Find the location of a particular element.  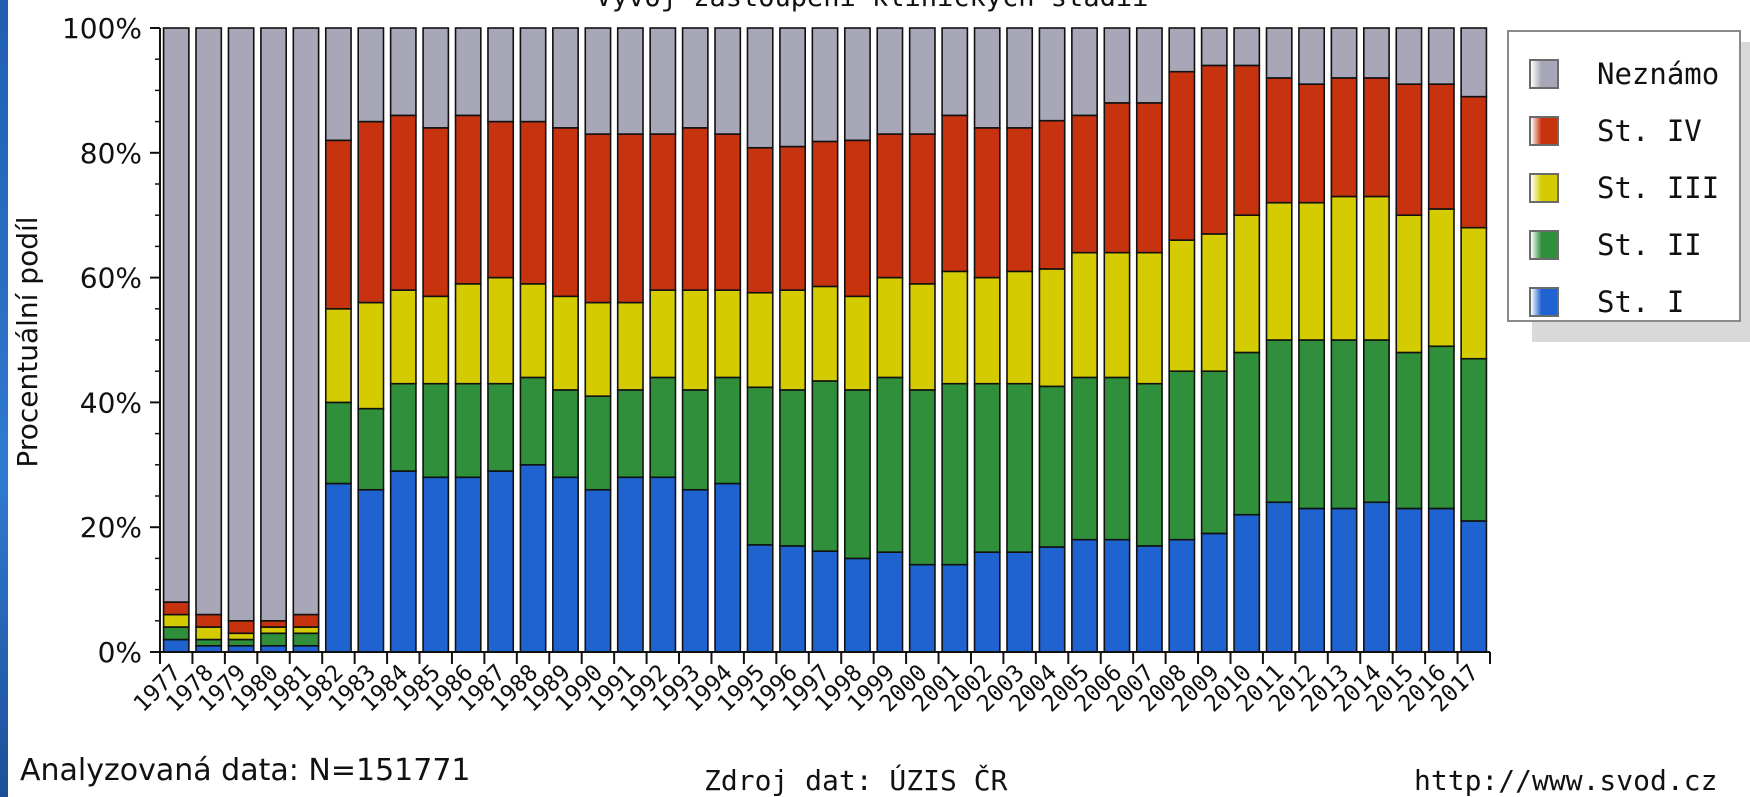

bar-segment-2012-st-iii is located at coordinates (1312, 271).